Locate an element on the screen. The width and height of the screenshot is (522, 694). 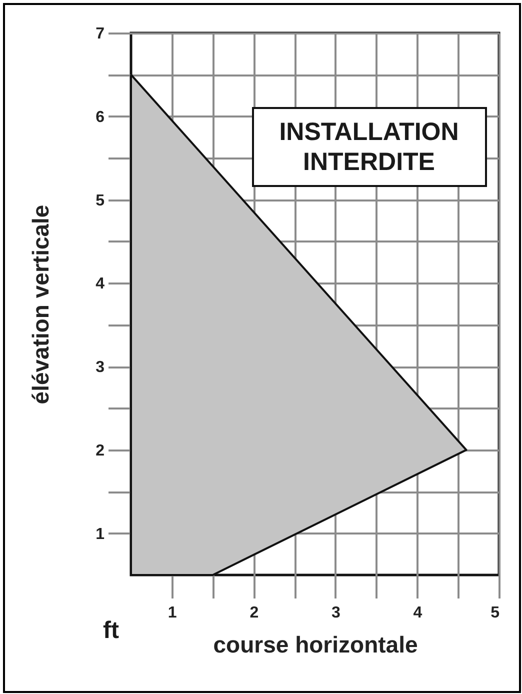
y-tick-label: 7 is located at coordinates (100, 34).